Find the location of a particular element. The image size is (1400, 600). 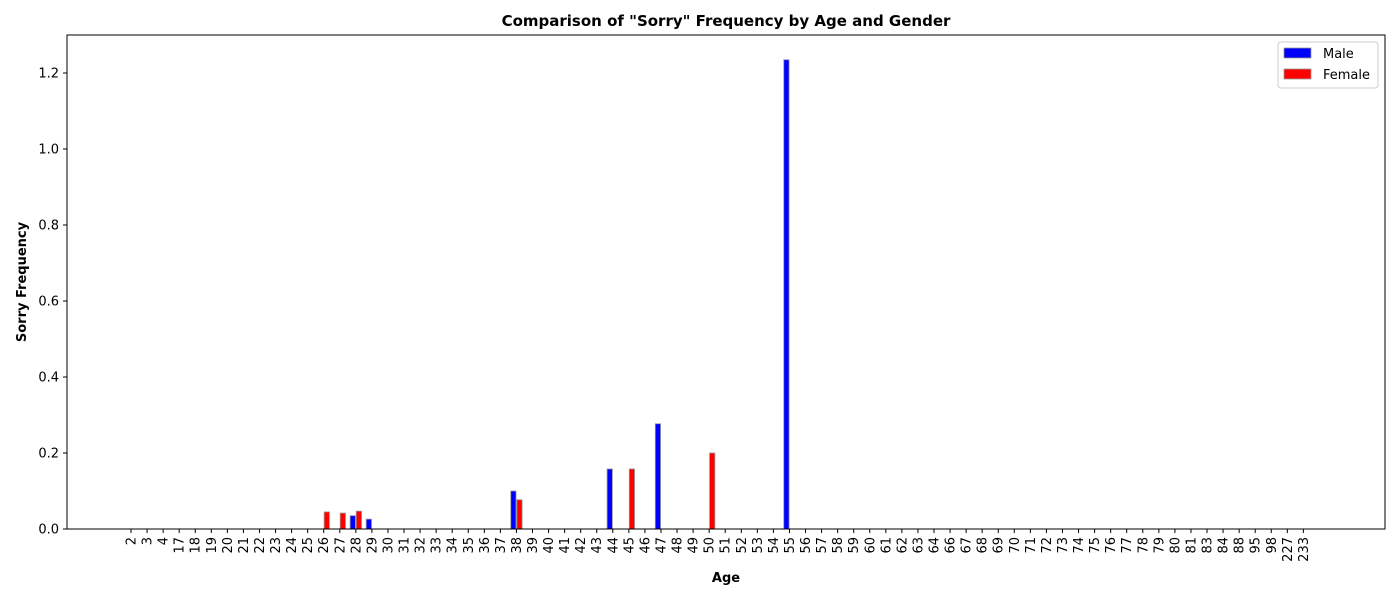

x-tick-label: 95 is located at coordinates (1256, 545).